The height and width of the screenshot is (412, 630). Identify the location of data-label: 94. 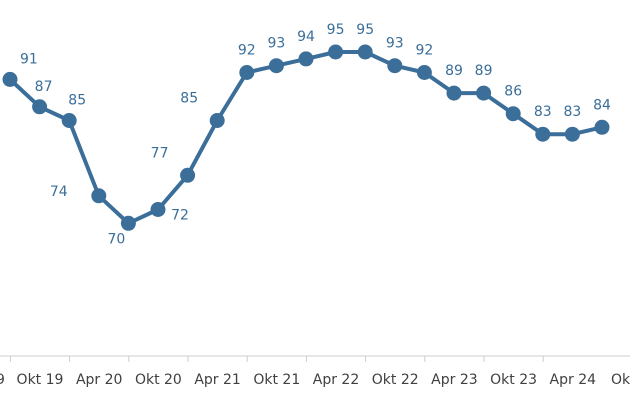
(306, 37).